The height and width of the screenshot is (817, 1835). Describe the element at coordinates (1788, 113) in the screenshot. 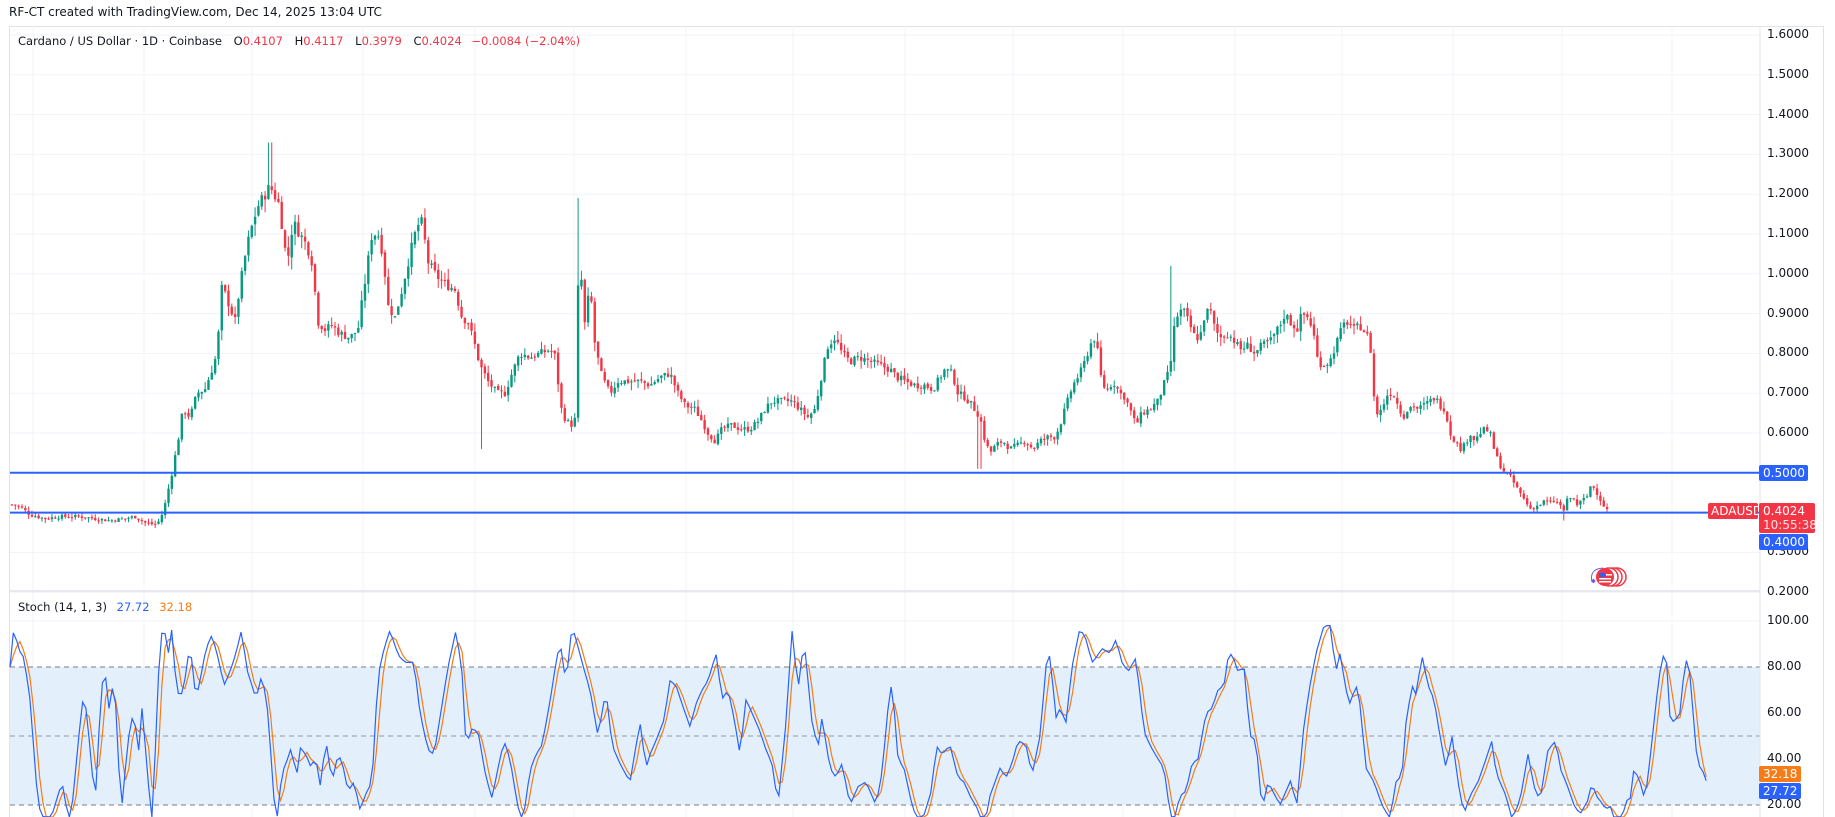

I see `price-tick: 1.4000` at that location.